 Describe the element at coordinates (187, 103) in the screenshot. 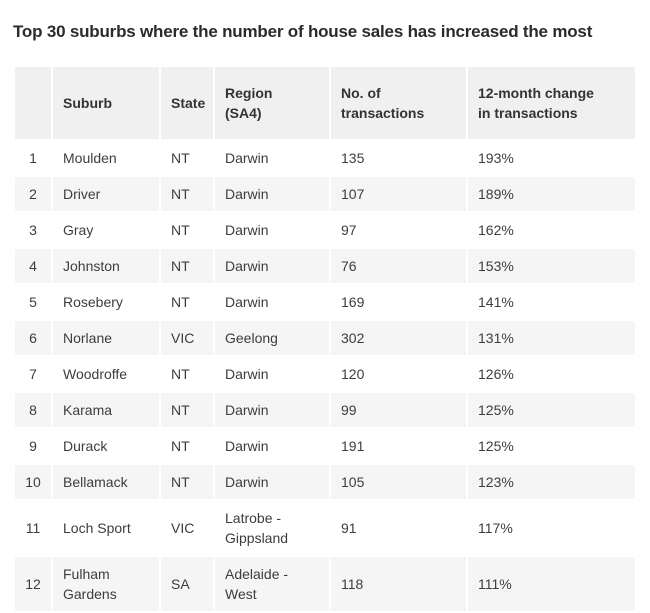

I see `col-header-state: State` at that location.